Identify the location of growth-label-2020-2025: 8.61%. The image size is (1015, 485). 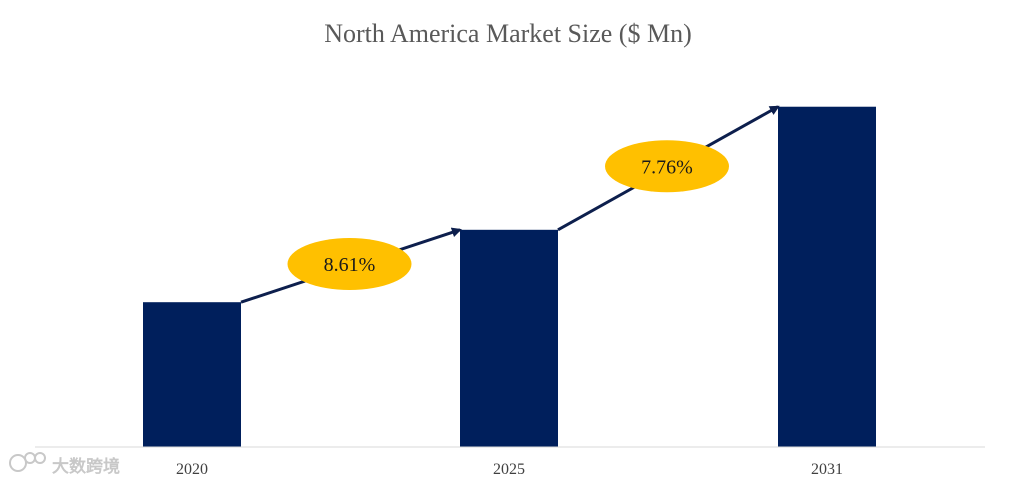
(350, 265).